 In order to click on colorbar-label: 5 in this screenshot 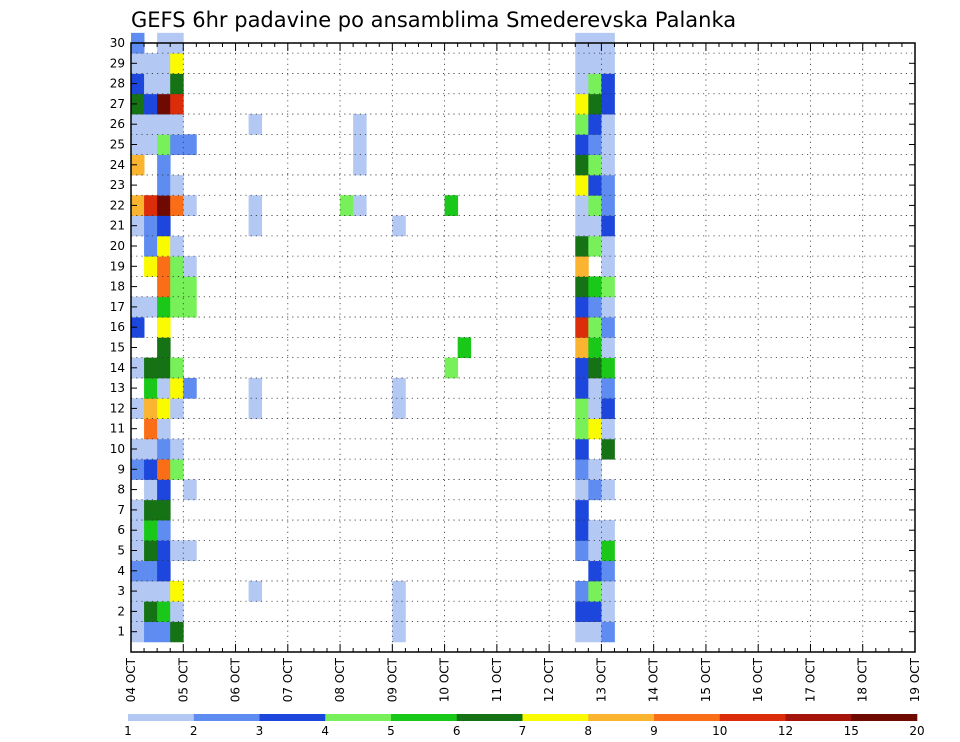, I will do `click(391, 731)`.